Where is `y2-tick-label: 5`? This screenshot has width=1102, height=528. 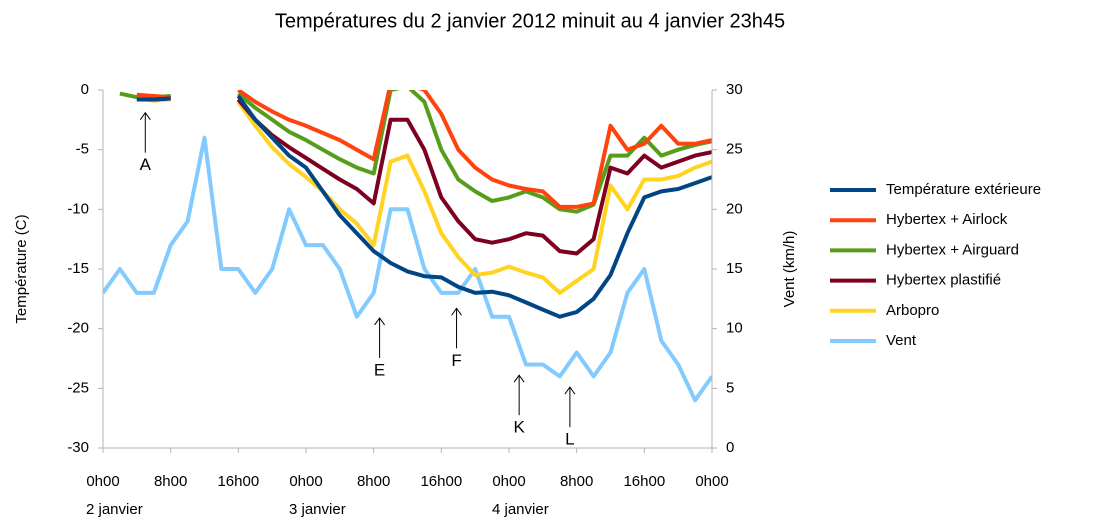
y2-tick-label: 5 is located at coordinates (730, 387).